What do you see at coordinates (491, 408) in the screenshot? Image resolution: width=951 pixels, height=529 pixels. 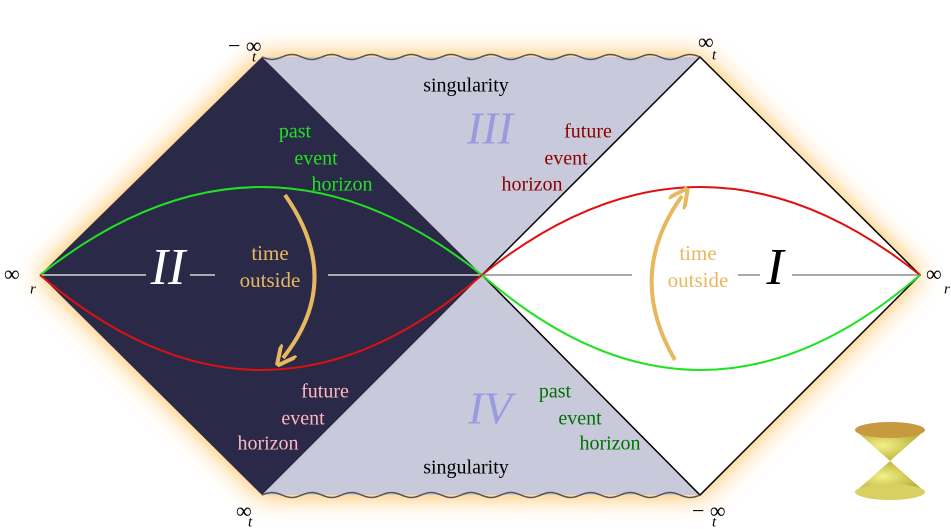 I see `region-label: IV` at bounding box center [491, 408].